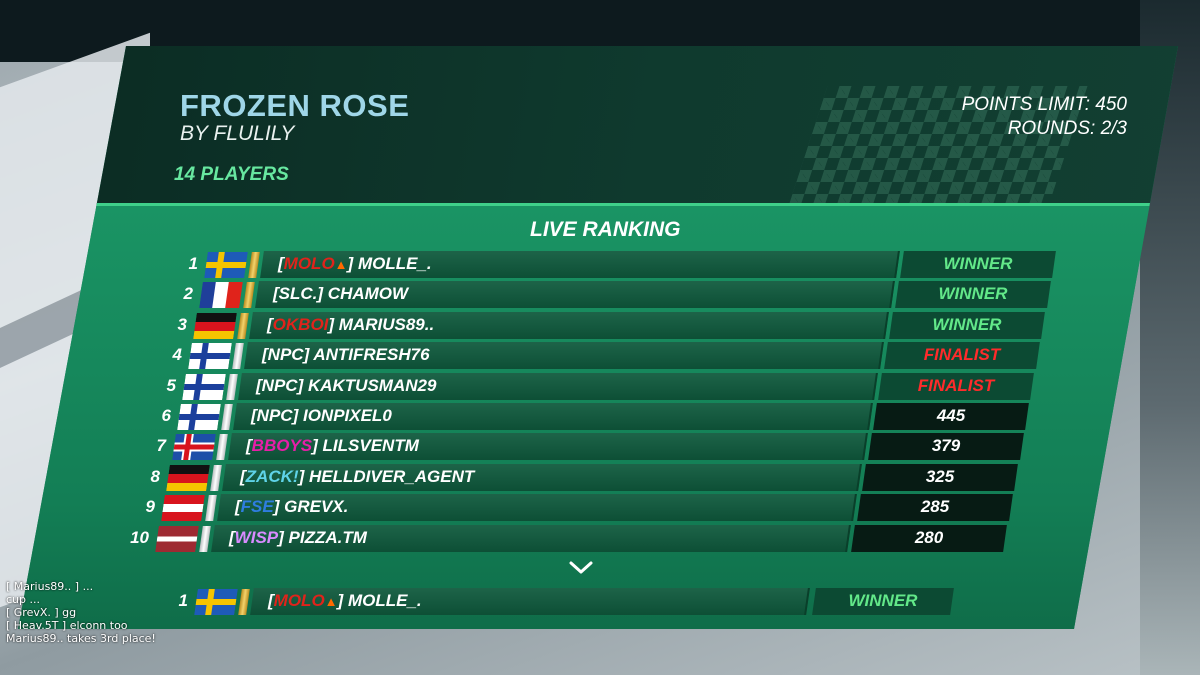 The height and width of the screenshot is (675, 1200). I want to click on header-divider, so click(598, 204).